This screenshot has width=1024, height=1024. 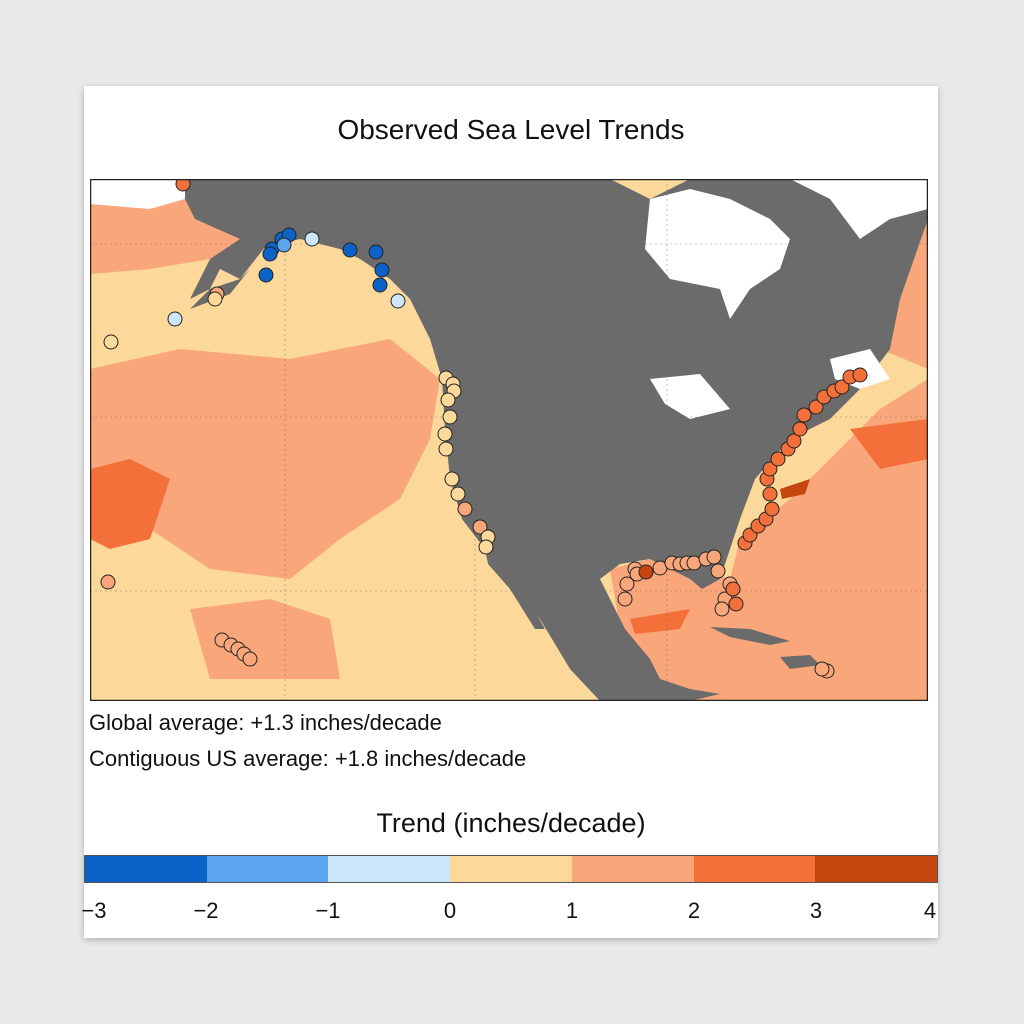 What do you see at coordinates (717, 254) in the screenshot?
I see `ice-hudson-bay` at bounding box center [717, 254].